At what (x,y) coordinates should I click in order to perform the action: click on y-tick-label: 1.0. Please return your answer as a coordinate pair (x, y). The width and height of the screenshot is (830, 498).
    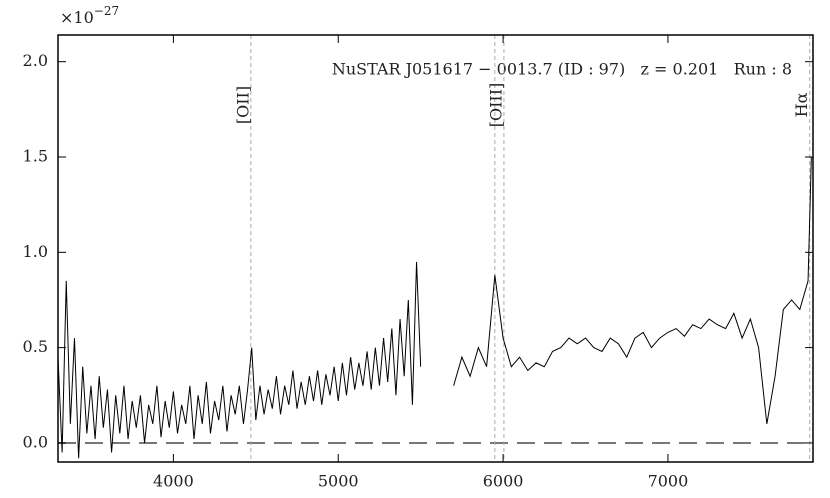
    Looking at the image, I should click on (35, 251).